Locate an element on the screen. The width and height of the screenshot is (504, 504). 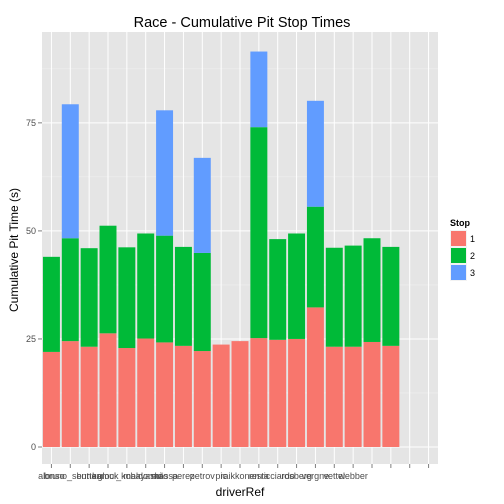
y-axis: 0 25 50 75 is located at coordinates (34, 285).